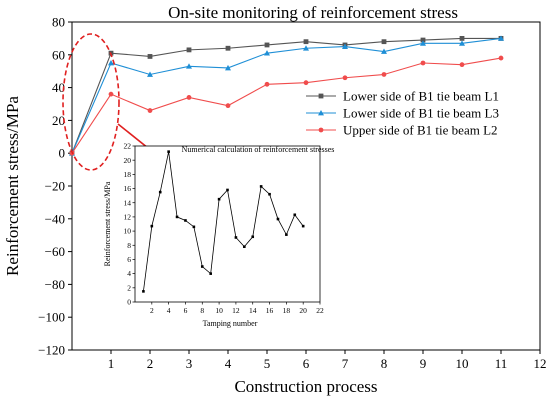 The width and height of the screenshot is (550, 409). What do you see at coordinates (129, 259) in the screenshot?
I see `inset-y-tick-label: 6` at bounding box center [129, 259].